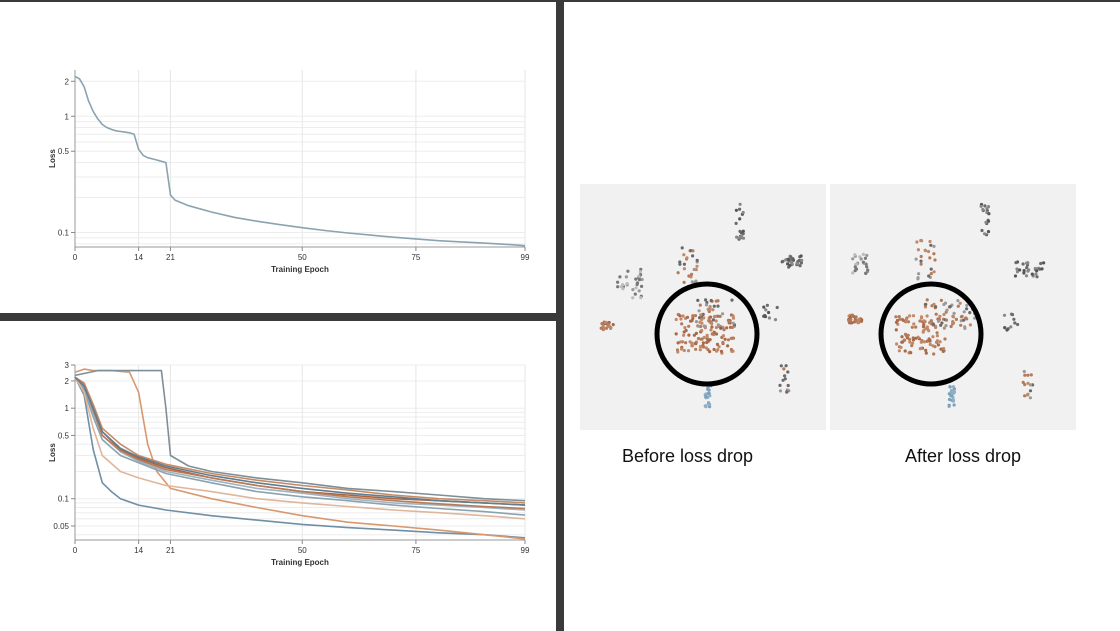 Image resolution: width=1120 pixels, height=631 pixels. Describe the element at coordinates (64, 435) in the screenshot. I see `y-tick-label: 0.5` at that location.